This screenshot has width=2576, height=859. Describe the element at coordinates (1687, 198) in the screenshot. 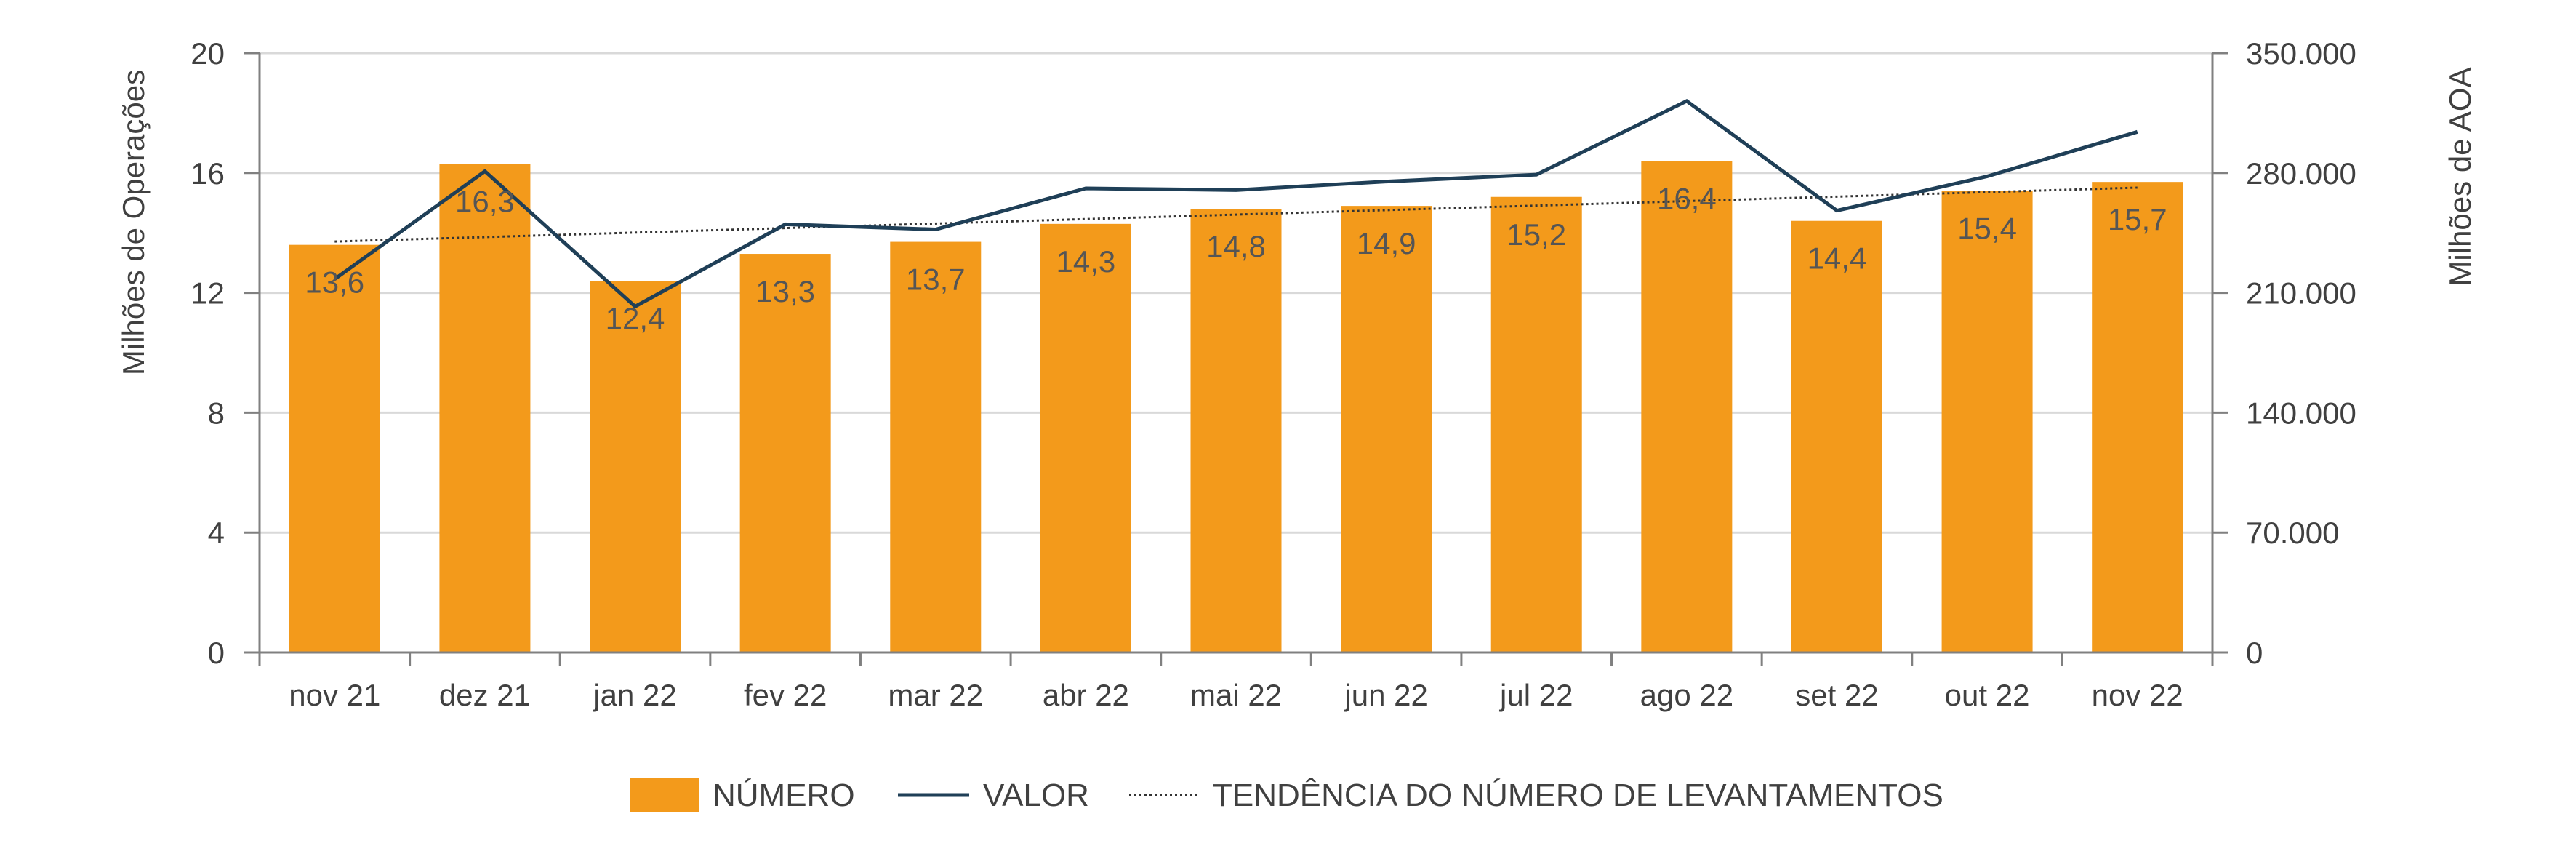

I see `data-label: 16,4` at that location.